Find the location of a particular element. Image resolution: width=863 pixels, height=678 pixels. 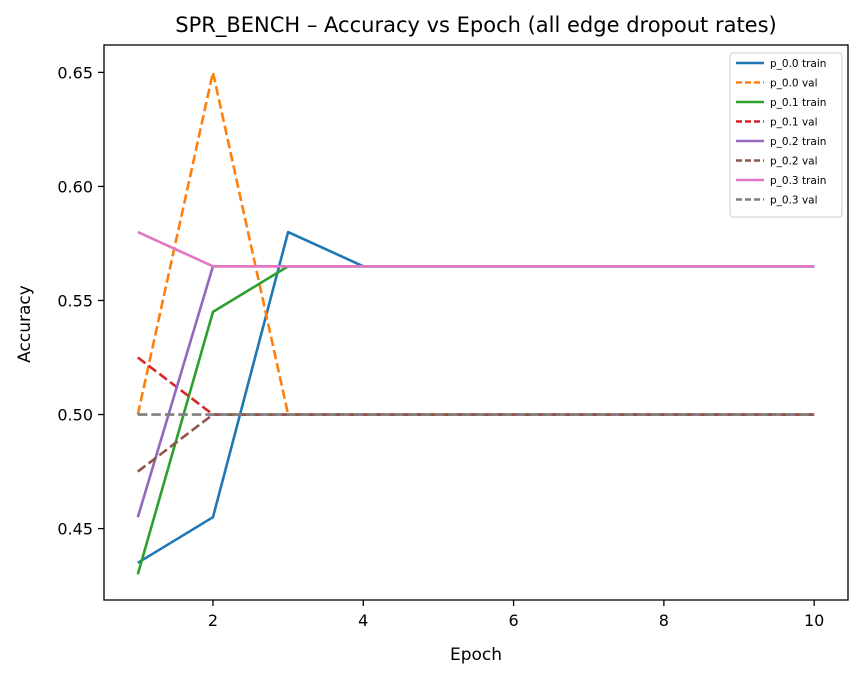

y-tick-label: 0.45 is located at coordinates (75, 529).